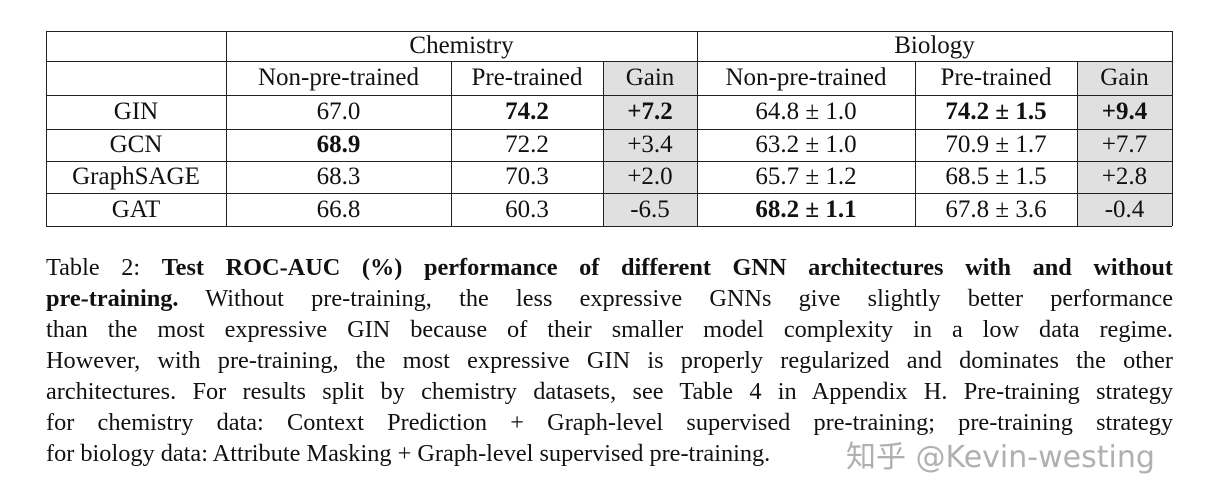  What do you see at coordinates (650, 144) in the screenshot?
I see `table-cell: +3.4` at bounding box center [650, 144].